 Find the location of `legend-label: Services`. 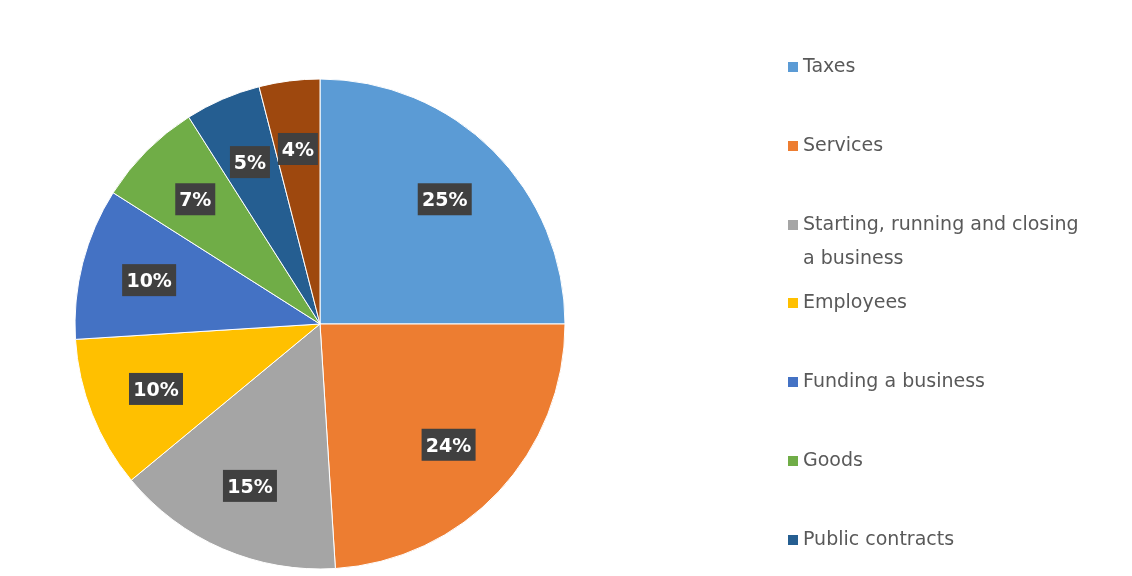

legend-label: Services is located at coordinates (843, 144).